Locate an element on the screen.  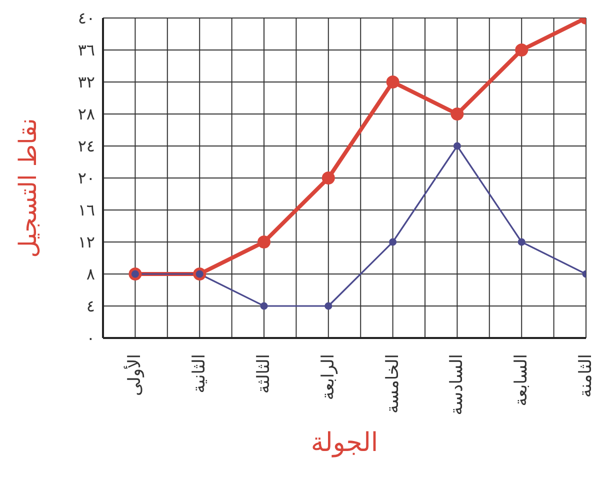
y-tick-label: ٢٠ is located at coordinates (86, 178).